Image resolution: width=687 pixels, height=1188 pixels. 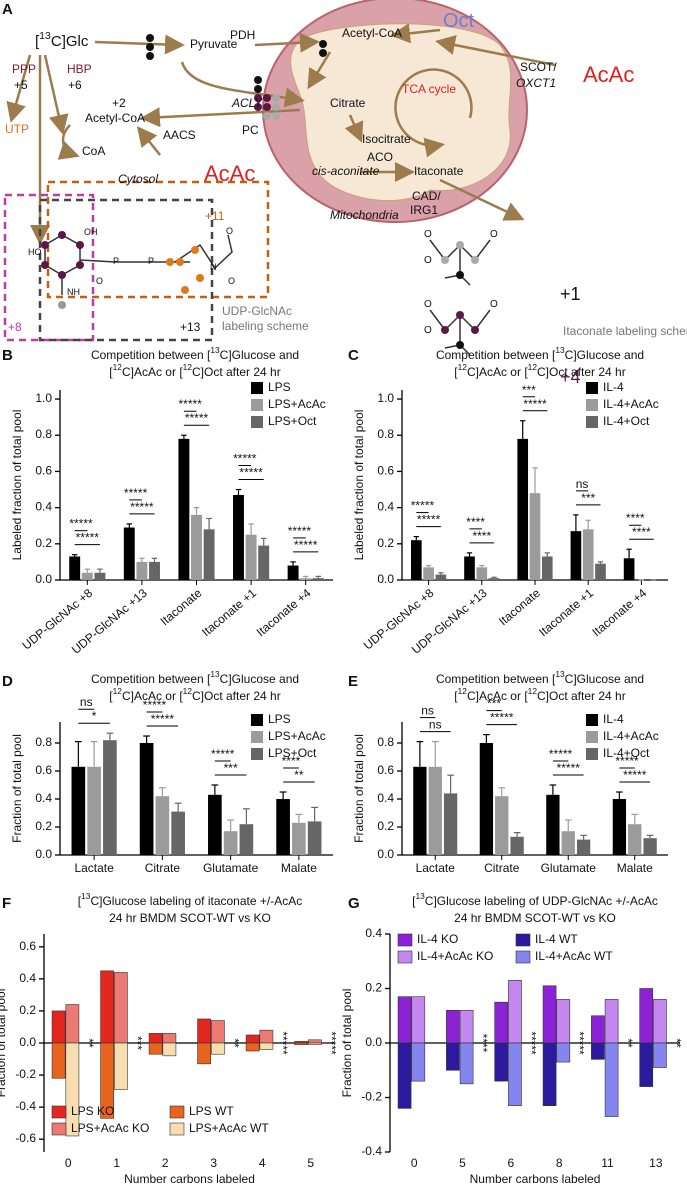 What do you see at coordinates (535, 1179) in the screenshot?
I see `x-axis-label: Number carbons labeled` at bounding box center [535, 1179].